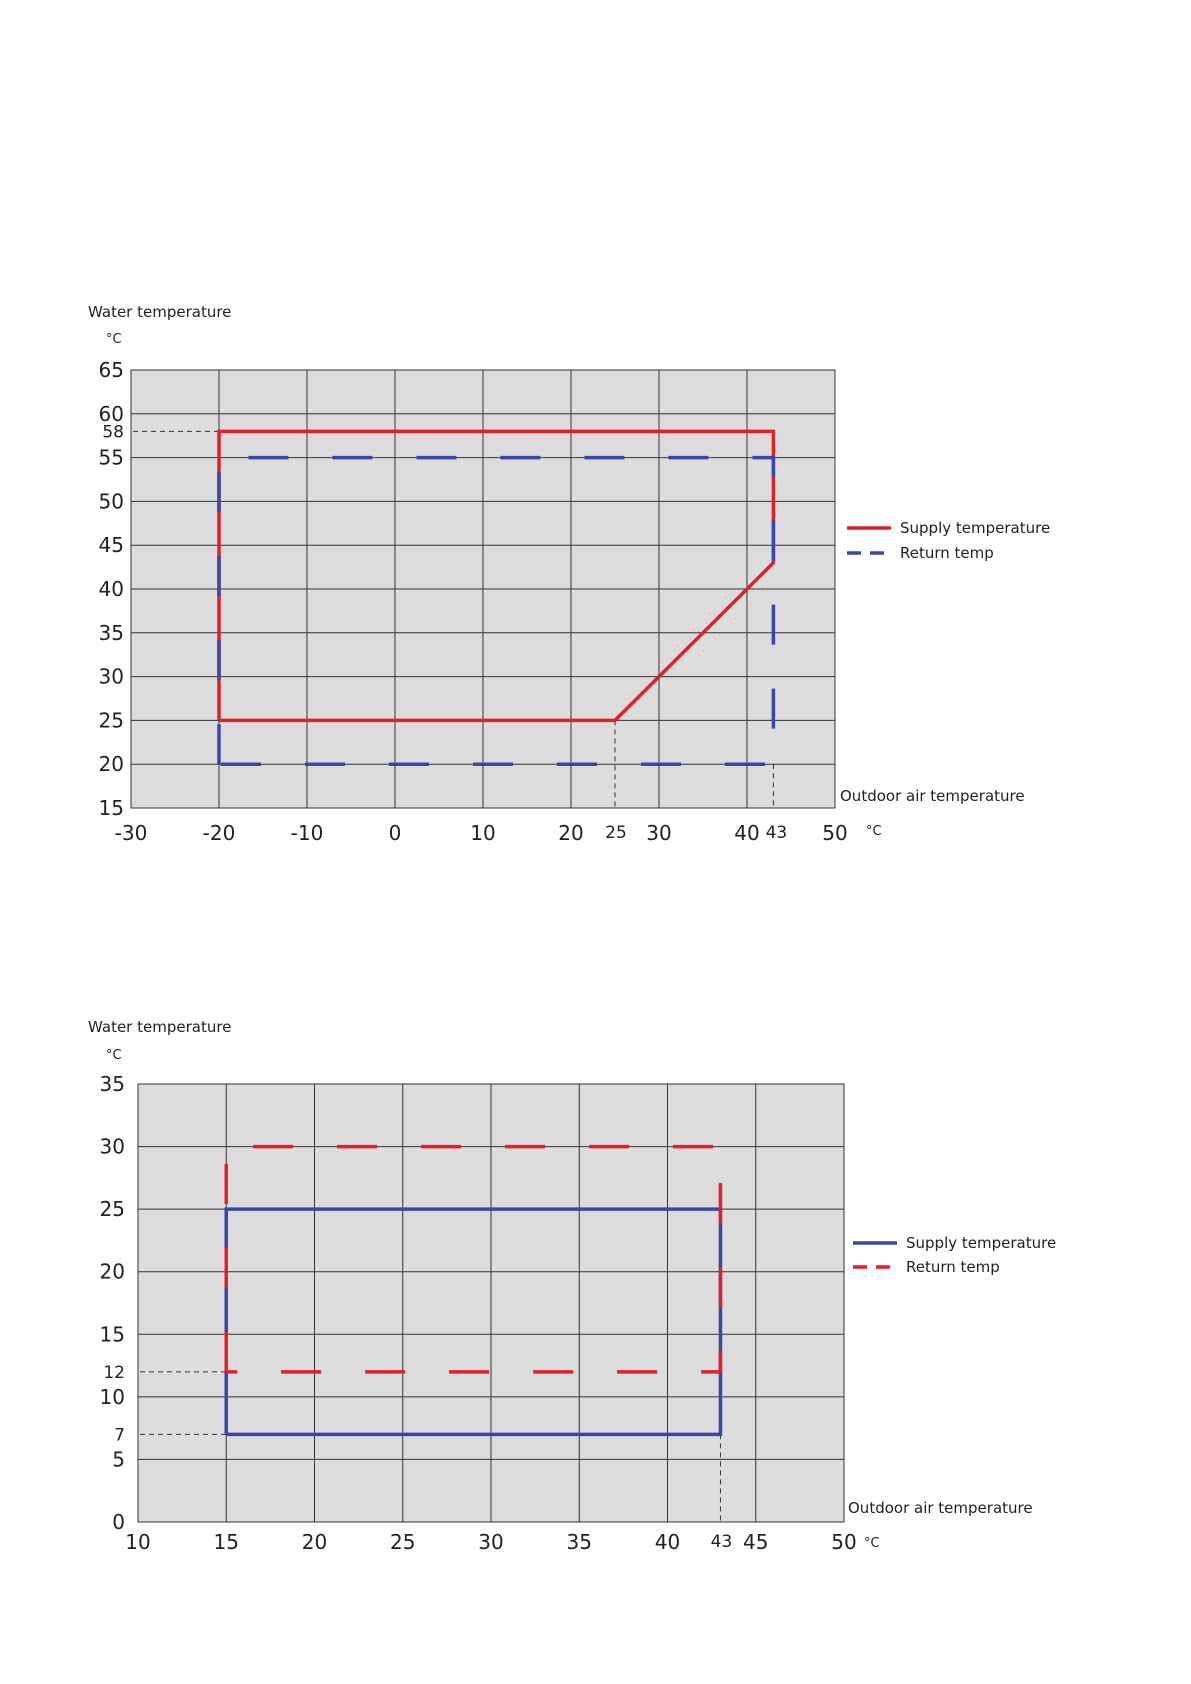 The height and width of the screenshot is (1684, 1191). Describe the element at coordinates (111, 501) in the screenshot. I see `y-tick-label: 50` at that location.